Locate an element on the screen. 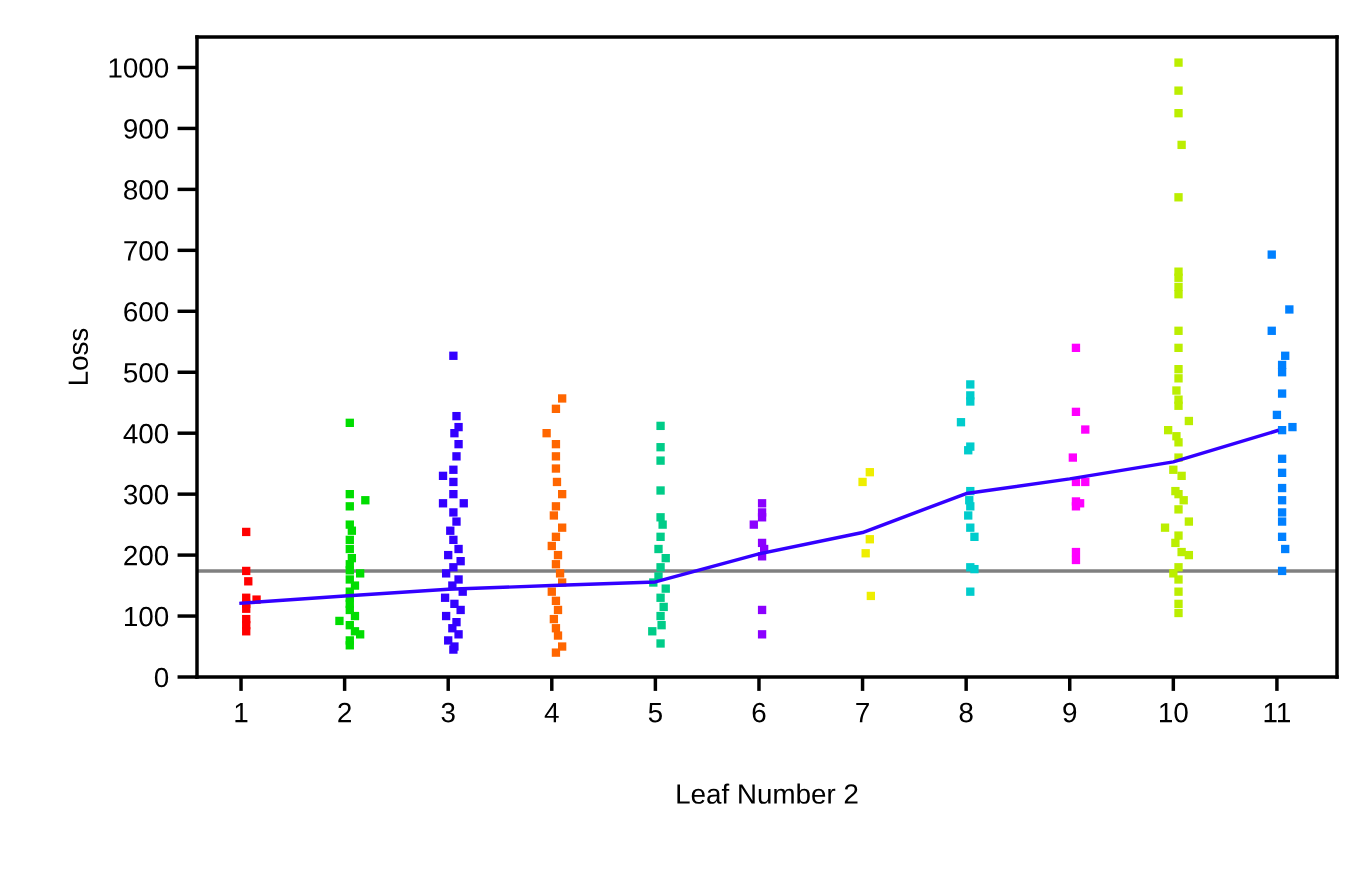 Image resolution: width=1349 pixels, height=882 pixels. y-tick-label: 800 is located at coordinates (146, 190).